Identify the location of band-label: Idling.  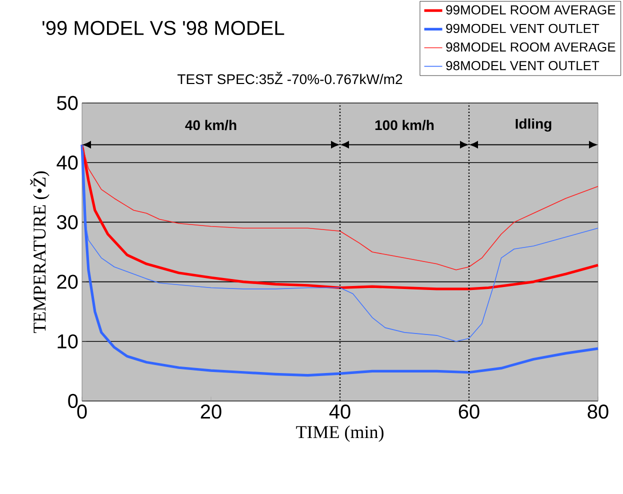
(534, 125).